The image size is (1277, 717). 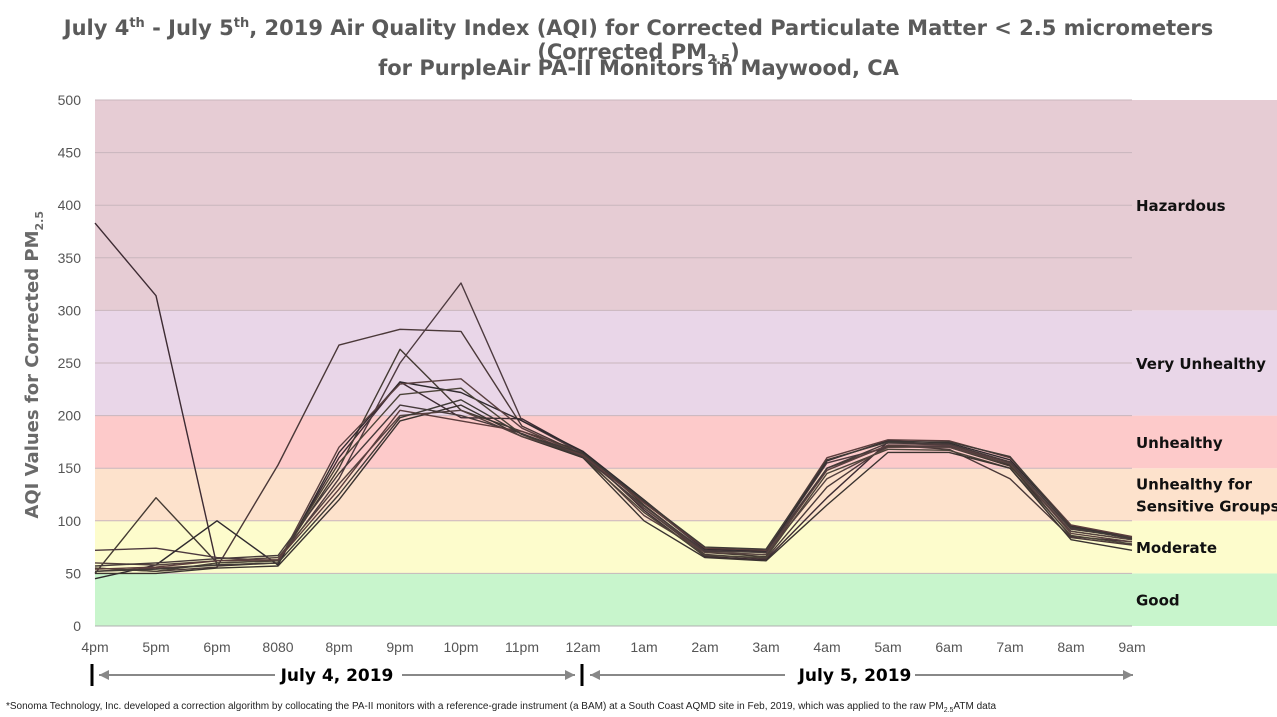 I want to click on band-label: Unhealthy, so click(x=1179, y=443).